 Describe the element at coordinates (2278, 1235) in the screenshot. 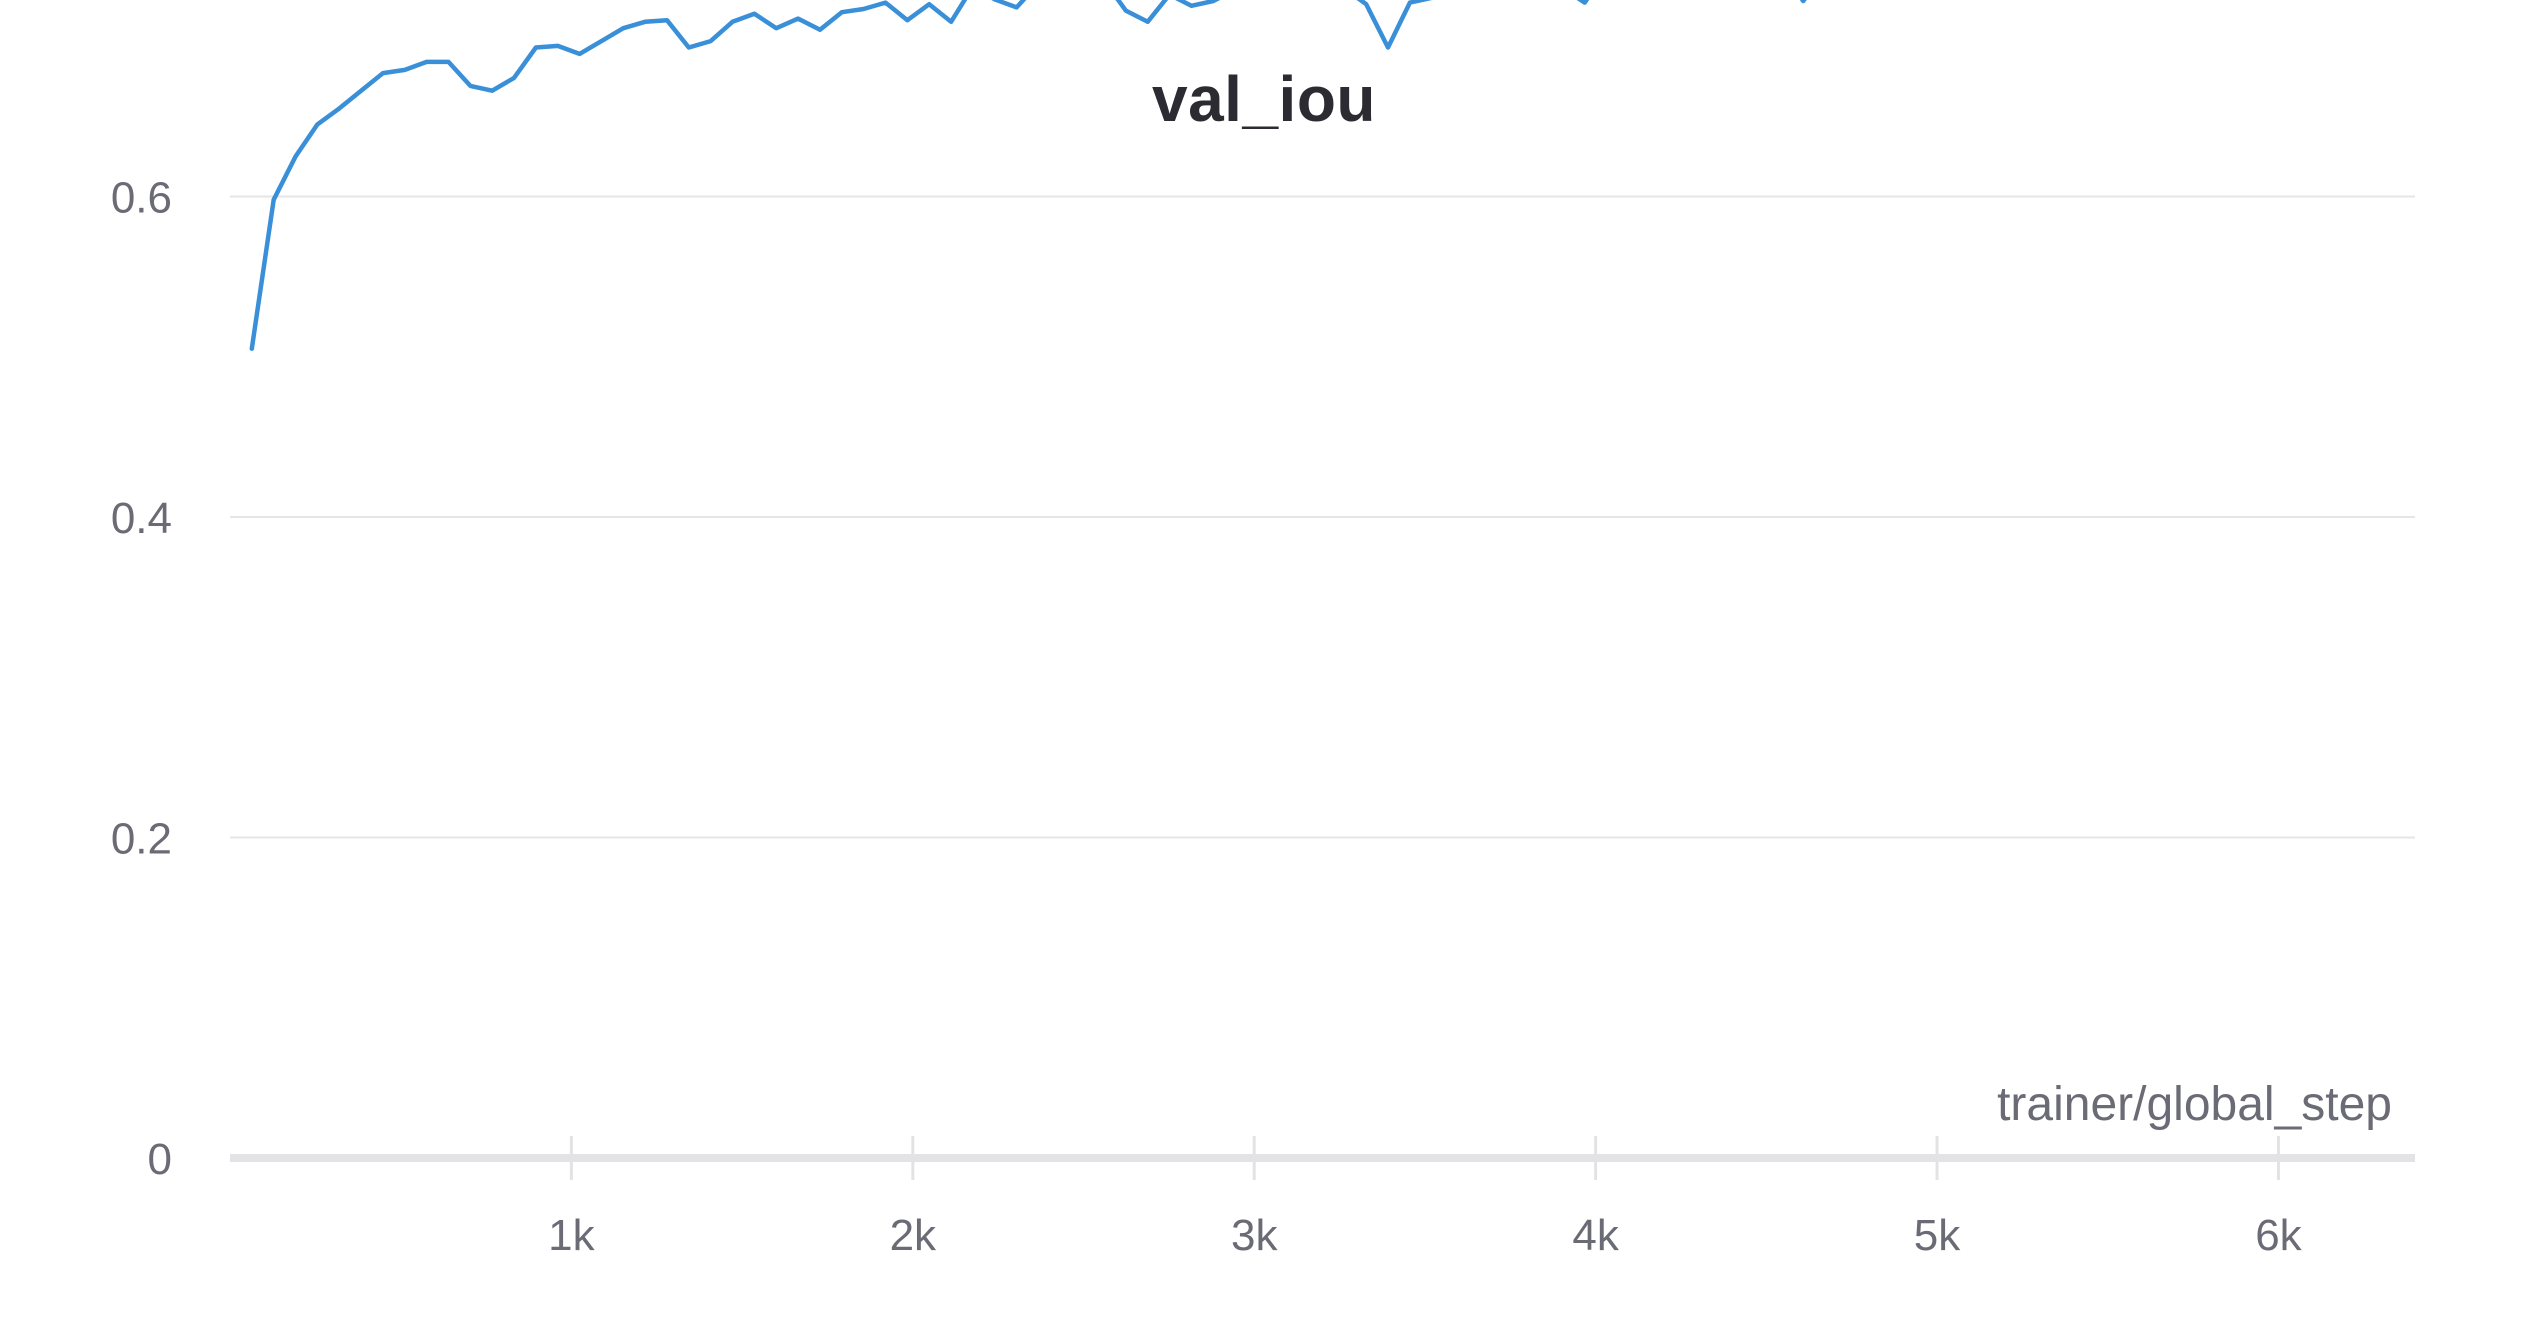

I see `x-tick-label: 6k` at that location.